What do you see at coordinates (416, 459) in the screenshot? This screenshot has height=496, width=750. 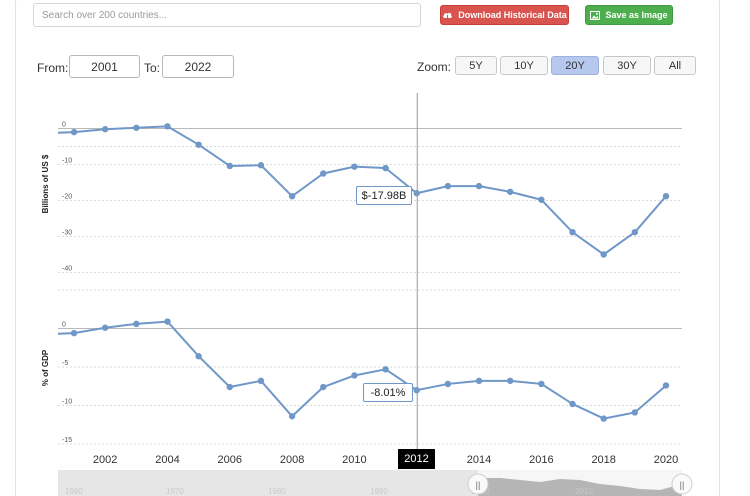 I see `x-axis-crosshair-label: 2012` at bounding box center [416, 459].